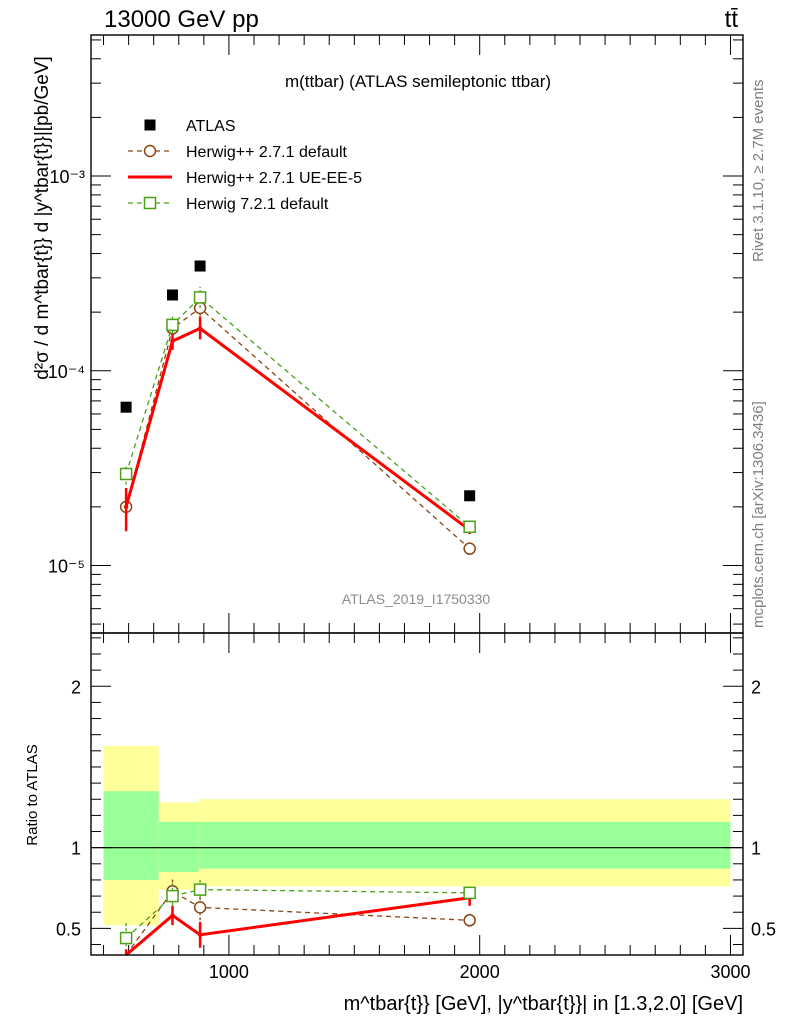 The image size is (786, 1024). I want to click on ratio-y-tick-label-right: 1, so click(756, 849).